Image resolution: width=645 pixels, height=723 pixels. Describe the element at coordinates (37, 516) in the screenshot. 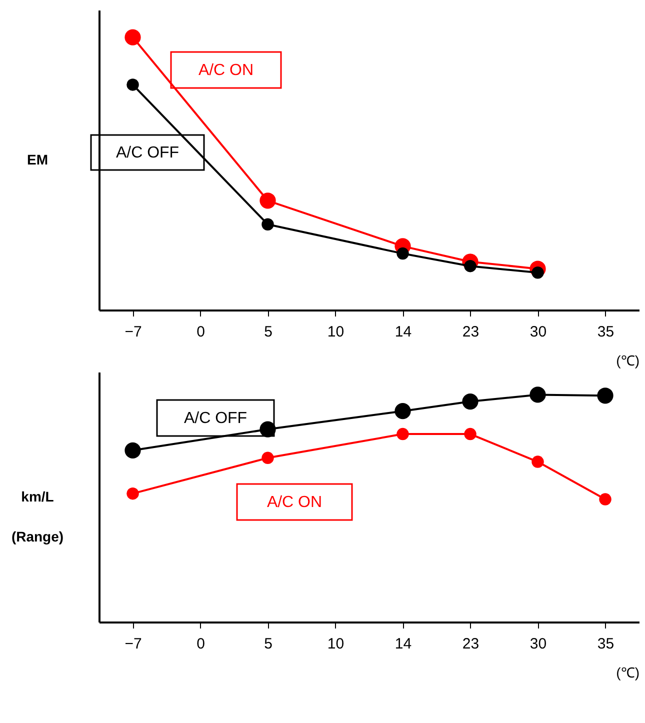

I see `text: km/L (Range)` at that location.